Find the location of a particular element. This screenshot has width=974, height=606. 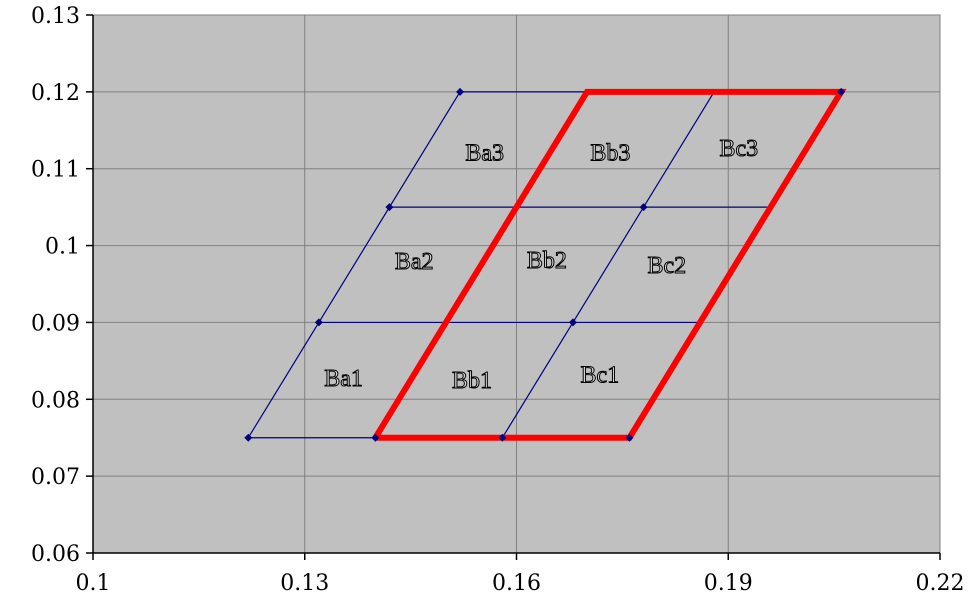

y-tick-label: 0.07 is located at coordinates (55, 477).